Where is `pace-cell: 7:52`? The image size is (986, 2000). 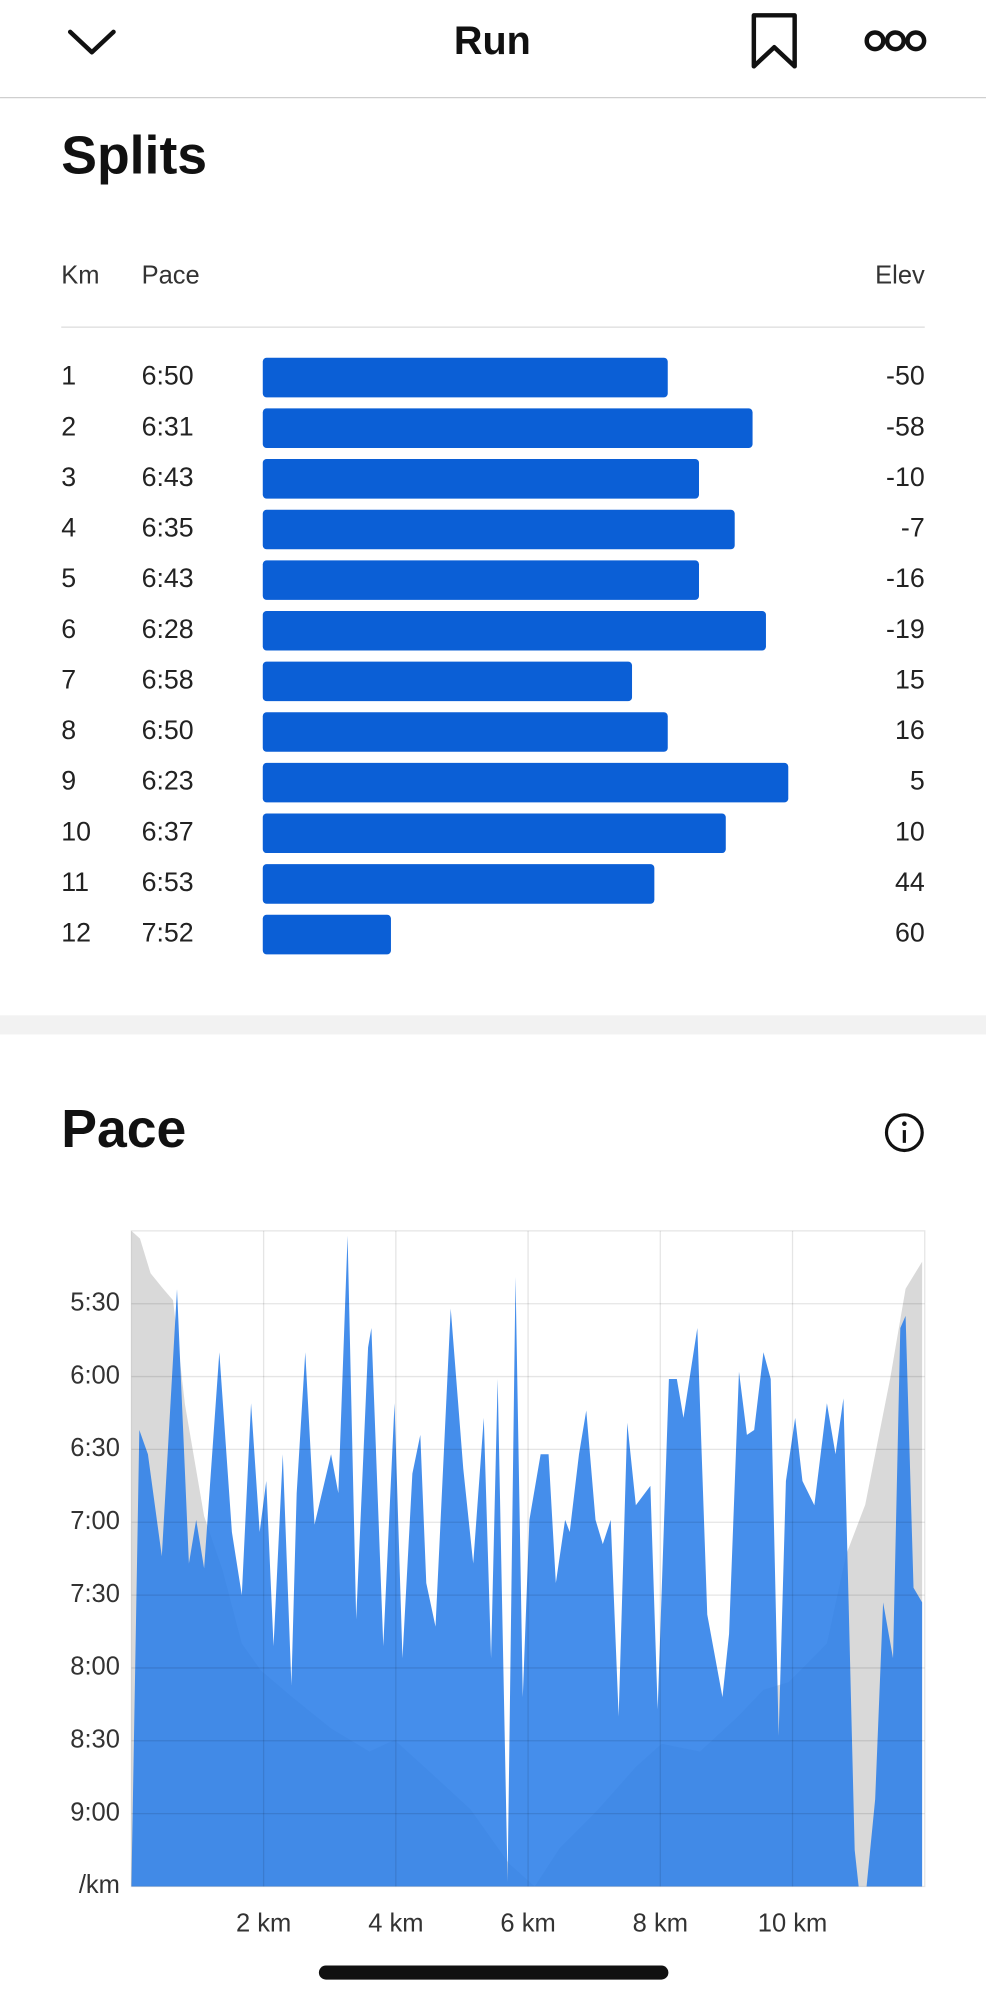 pace-cell: 7:52 is located at coordinates (168, 933).